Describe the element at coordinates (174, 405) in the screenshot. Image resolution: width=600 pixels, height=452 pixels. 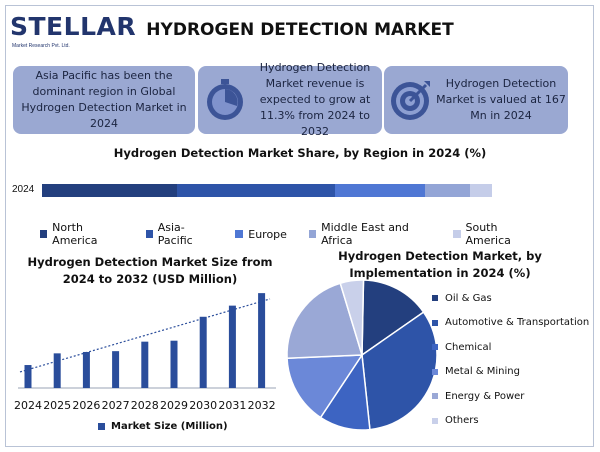
I see `x-tick-label: 2029` at that location.